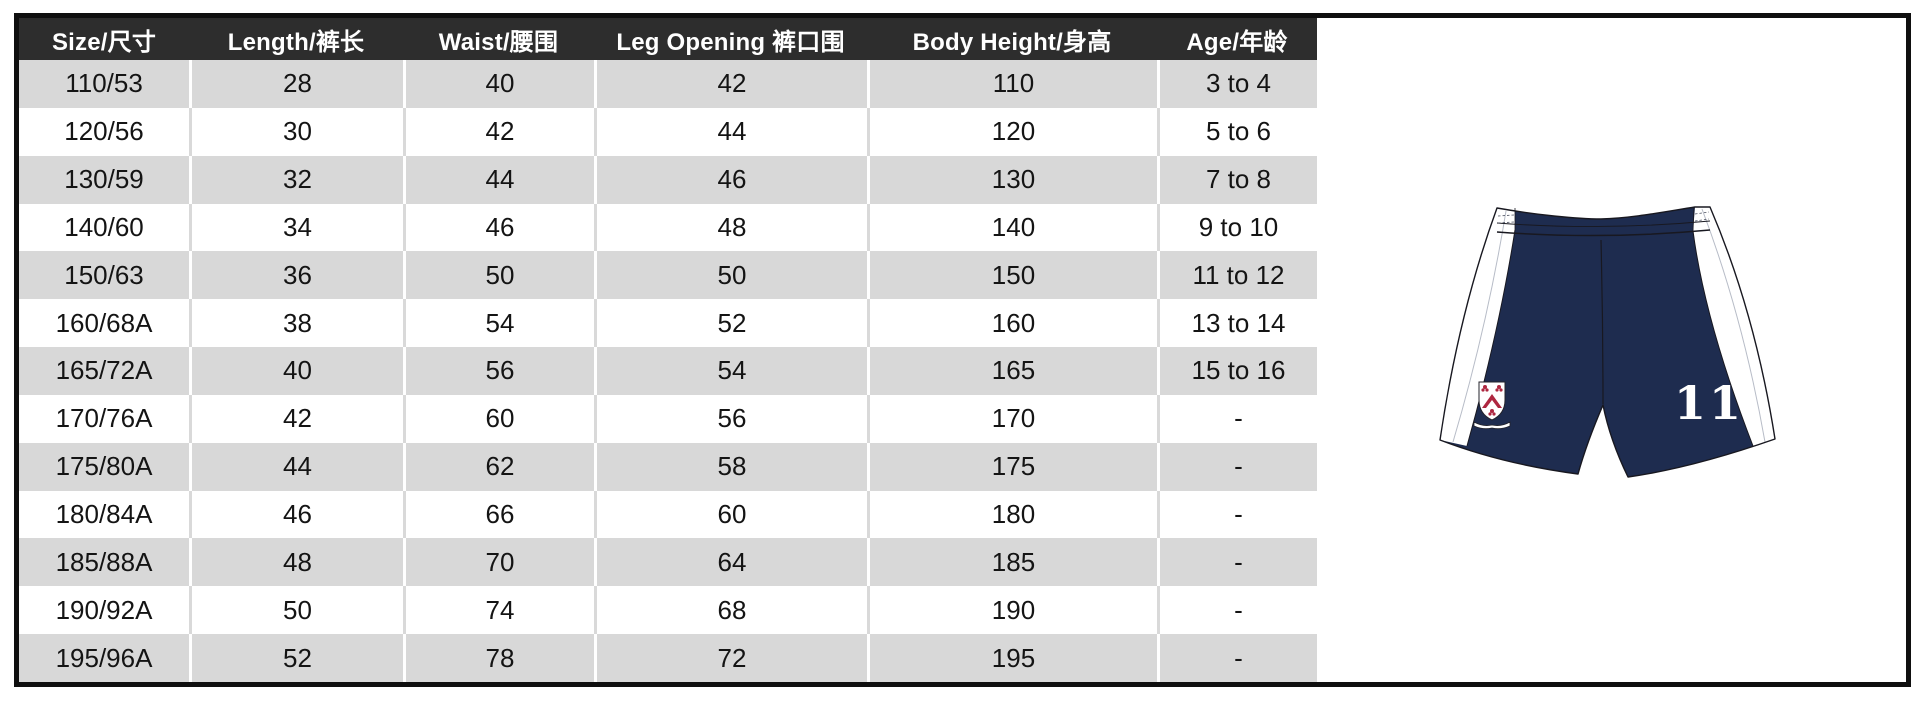 This screenshot has width=1920, height=714. I want to click on table-cell: 185/88A, so click(104, 561).